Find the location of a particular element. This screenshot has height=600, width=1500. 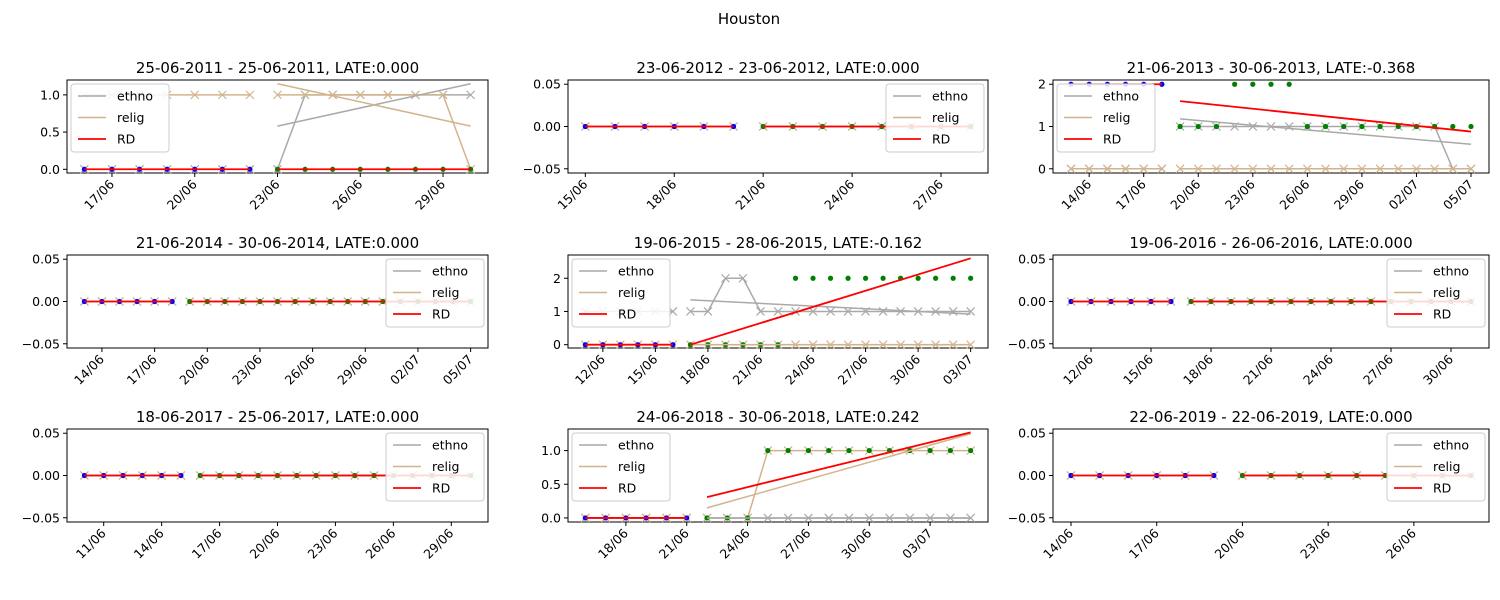

x-tick-label: 15/06 is located at coordinates (572, 194).